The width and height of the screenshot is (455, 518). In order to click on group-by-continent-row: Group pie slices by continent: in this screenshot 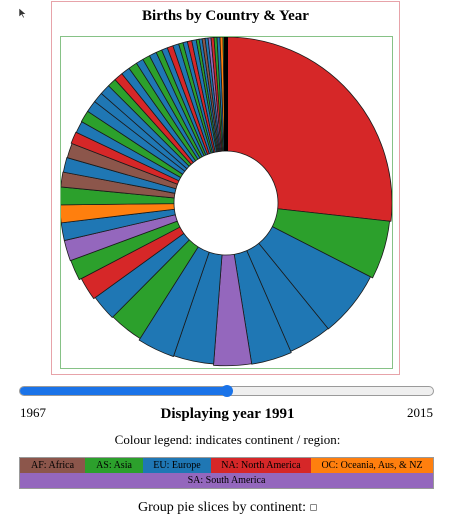, I will do `click(227, 508)`.